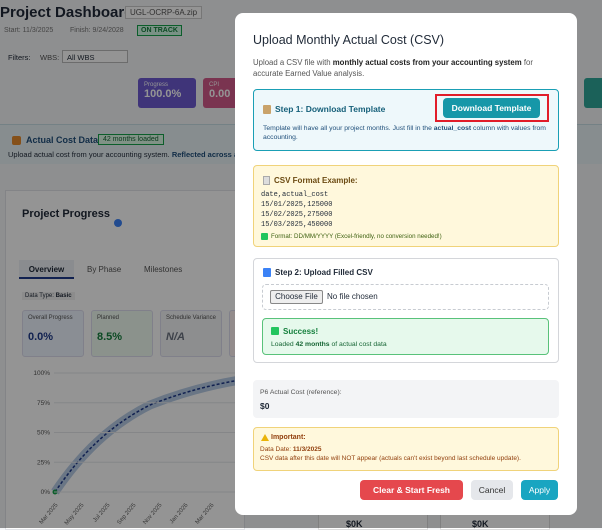 This screenshot has width=602, height=530. Describe the element at coordinates (411, 490) in the screenshot. I see `clear-button: Clear & Start Fresh` at that location.